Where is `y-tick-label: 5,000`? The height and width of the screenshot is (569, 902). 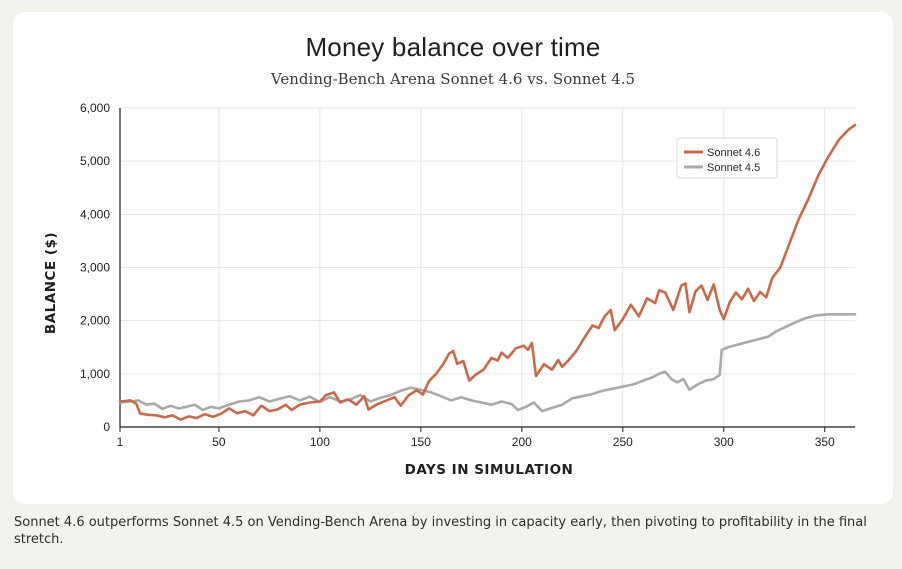
y-tick-label: 5,000 is located at coordinates (95, 161).